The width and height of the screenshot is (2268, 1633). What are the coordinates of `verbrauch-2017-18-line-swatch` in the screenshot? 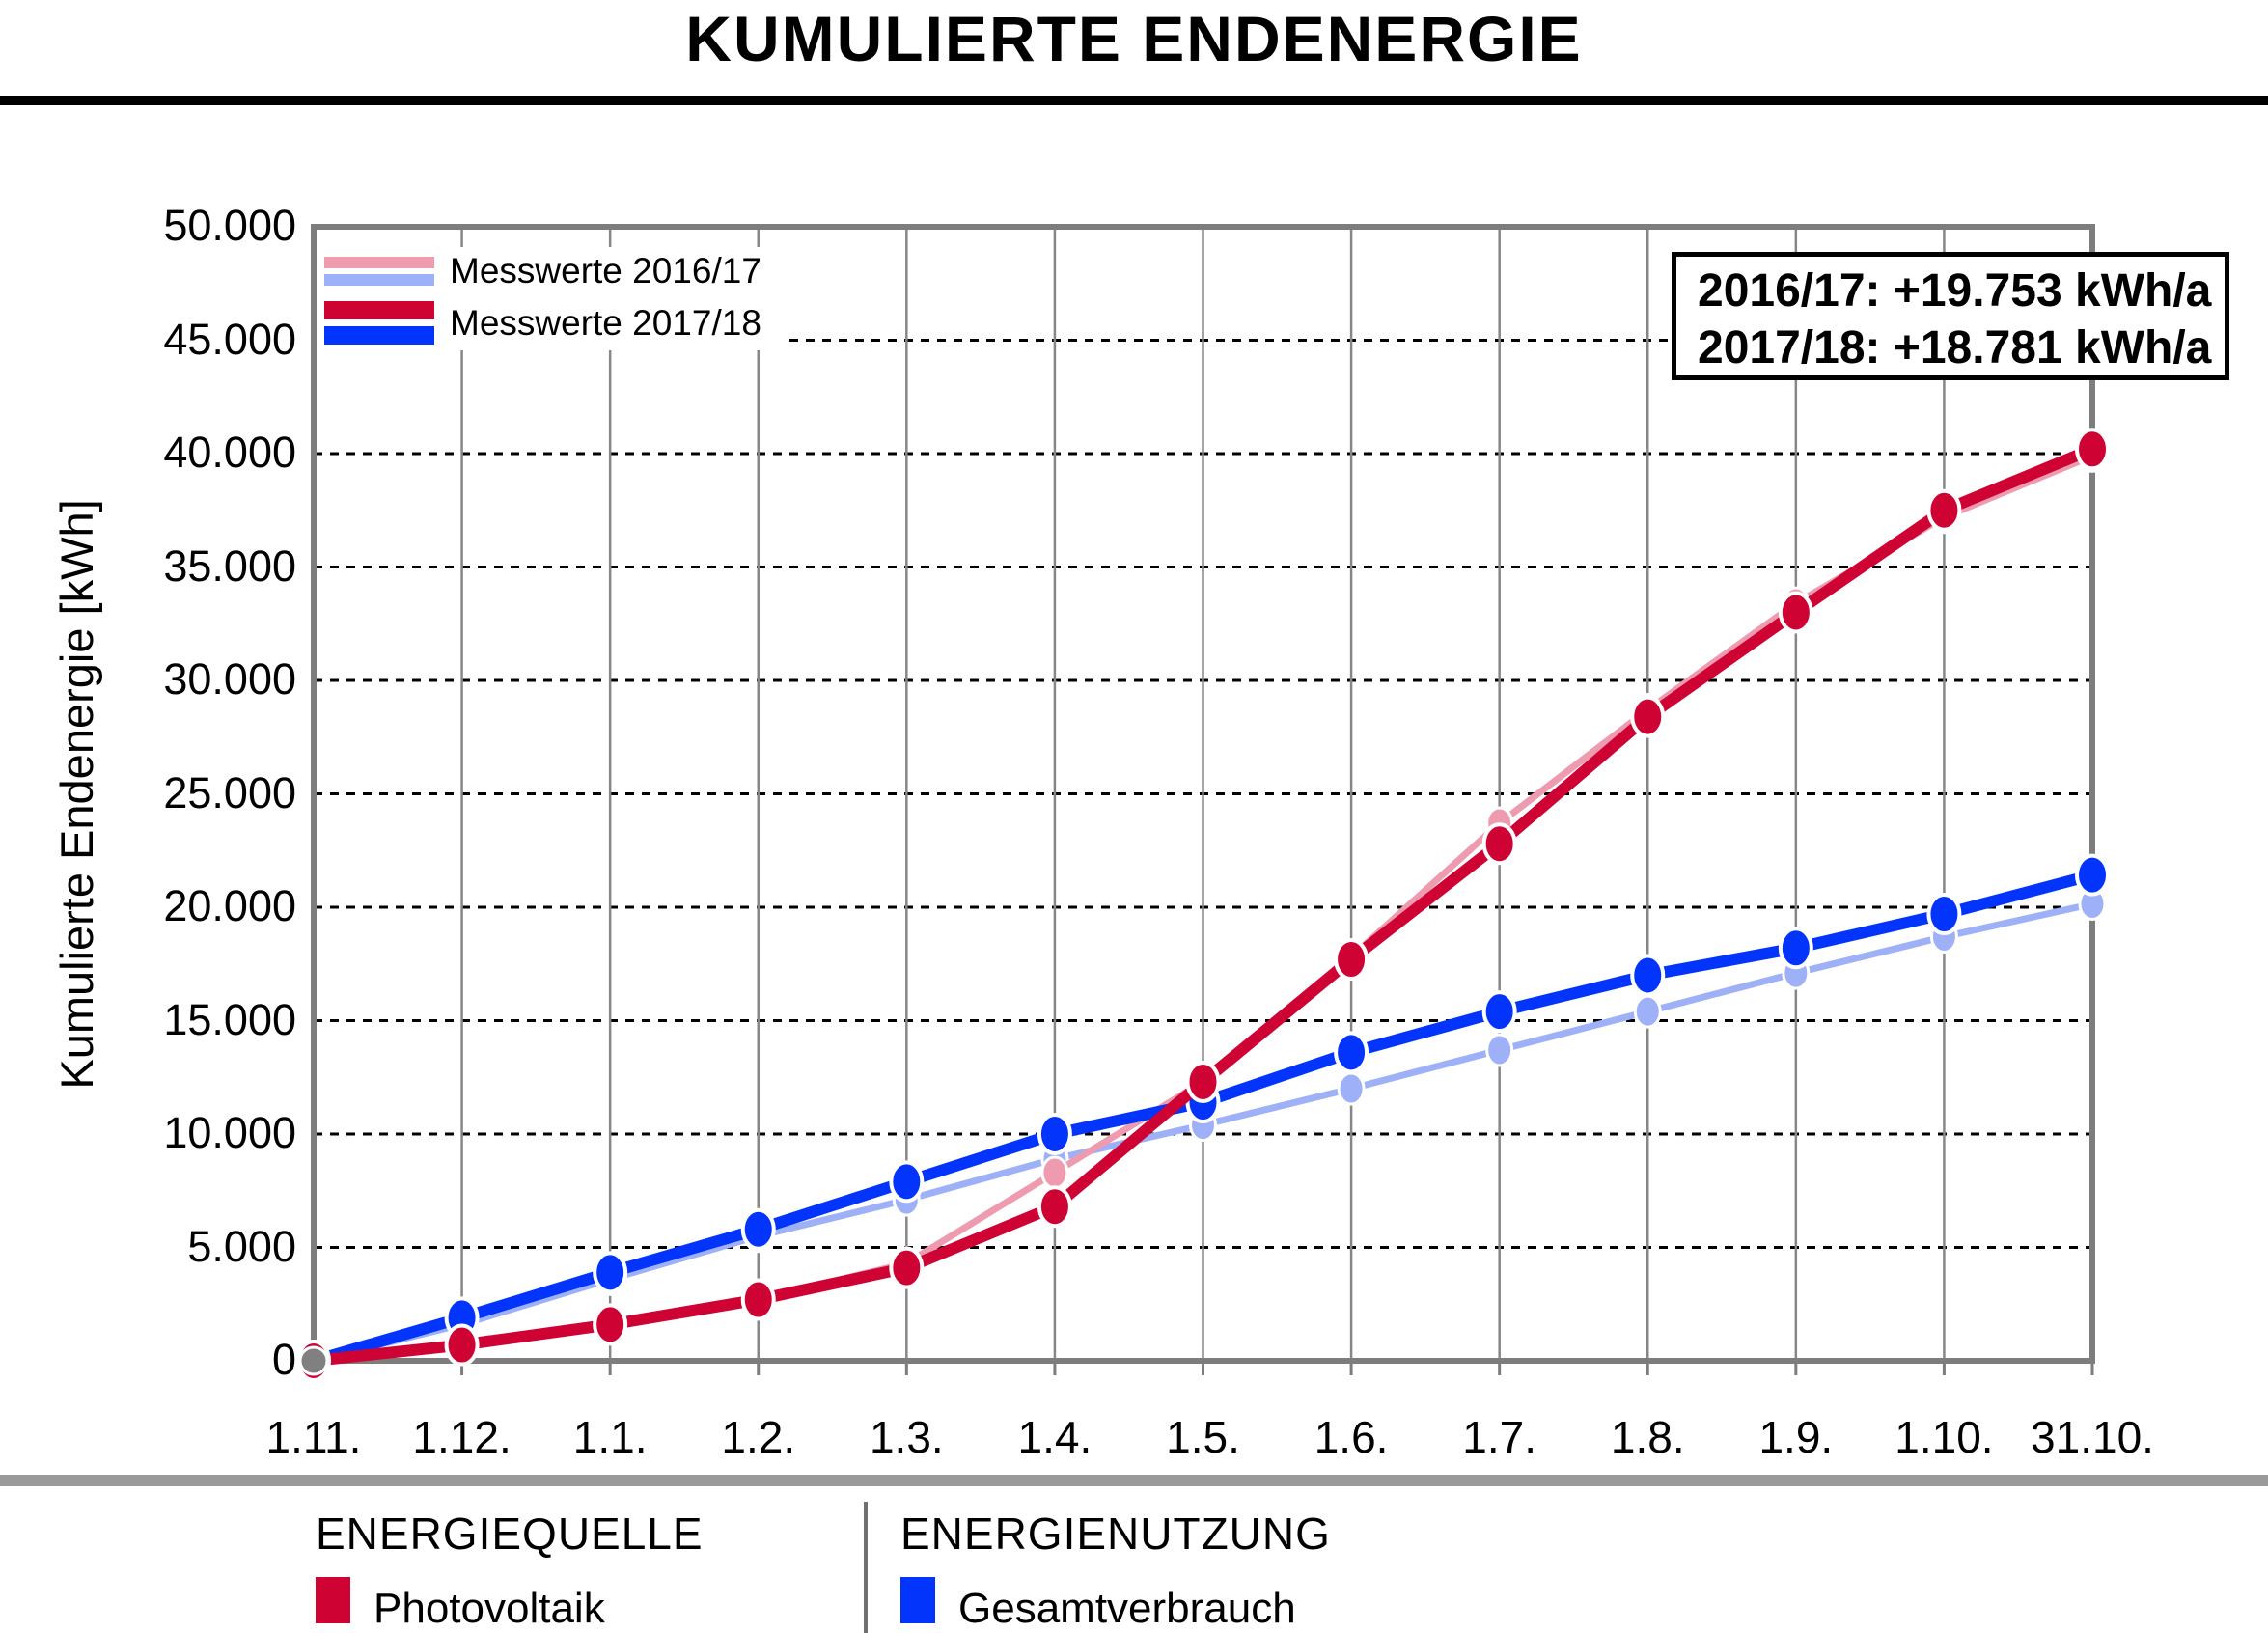 It's located at (379, 335).